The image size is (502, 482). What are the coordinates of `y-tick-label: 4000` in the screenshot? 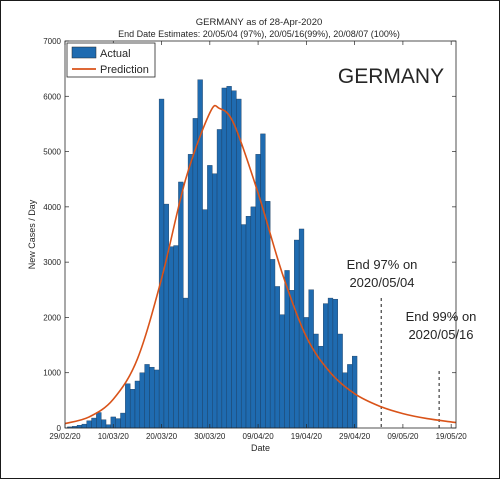 It's located at (52, 207).